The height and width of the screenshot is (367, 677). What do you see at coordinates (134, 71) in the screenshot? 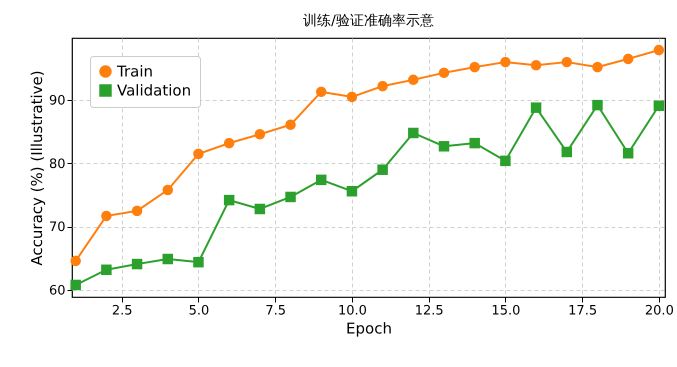
I see `legend-label: Train` at bounding box center [134, 71].